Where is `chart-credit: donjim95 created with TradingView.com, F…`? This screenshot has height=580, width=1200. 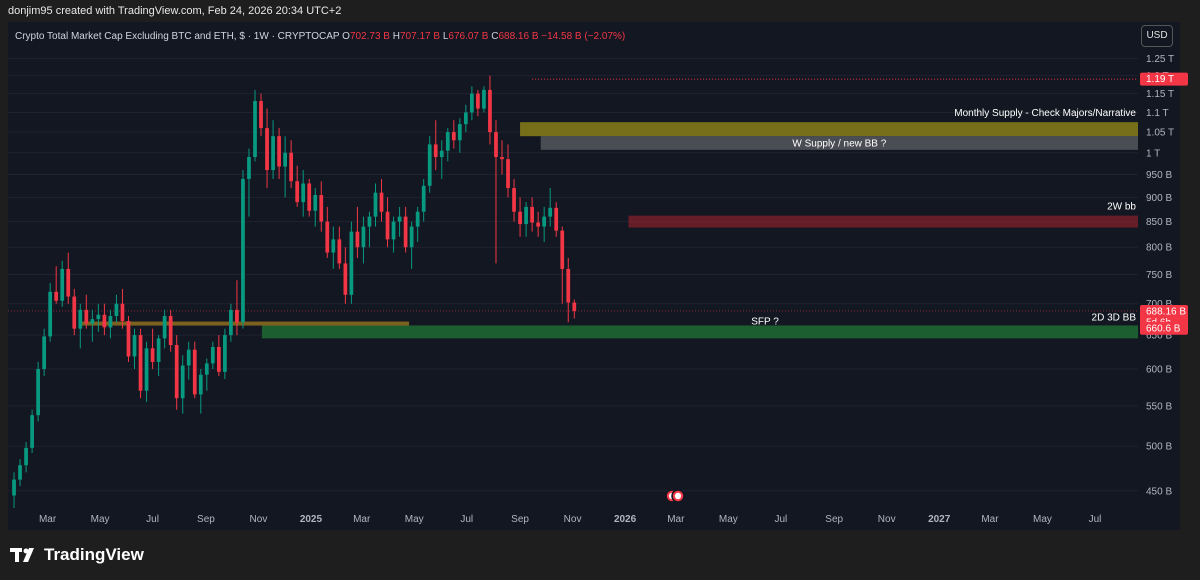
chart-credit: donjim95 created with TradingView.com, F… is located at coordinates (175, 11).